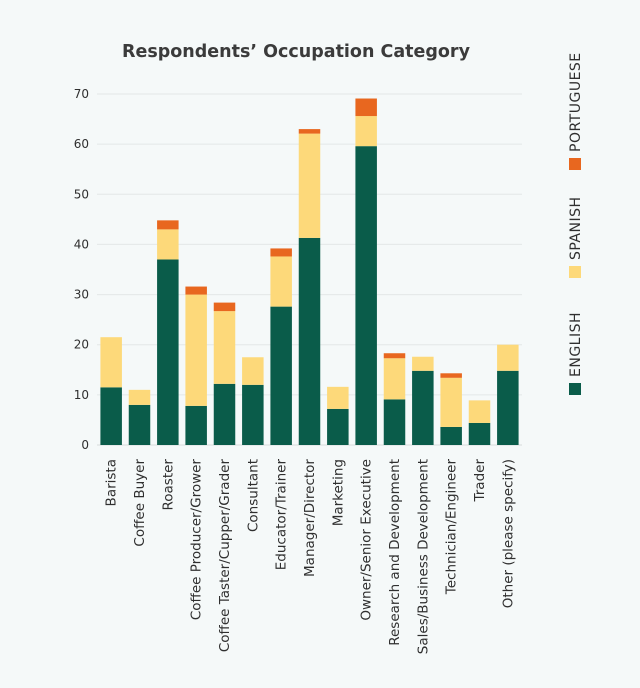 The width and height of the screenshot is (640, 688). Describe the element at coordinates (508, 533) in the screenshot. I see `x-tick-label: Other (please specify)` at that location.